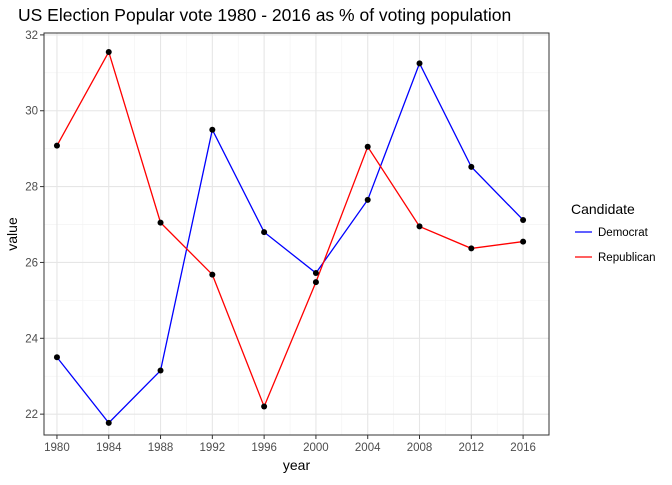 The height and width of the screenshot is (485, 672). Describe the element at coordinates (31, 188) in the screenshot. I see `y-tick-label: 28` at that location.